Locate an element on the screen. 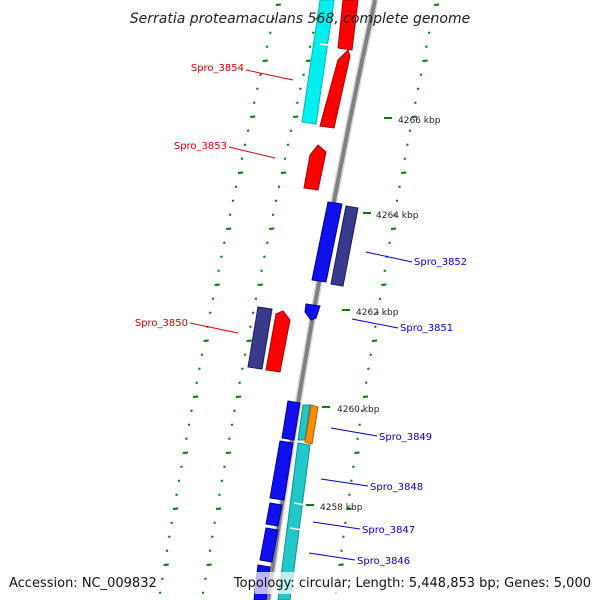  gene-red-top-block is located at coordinates (348, 25).